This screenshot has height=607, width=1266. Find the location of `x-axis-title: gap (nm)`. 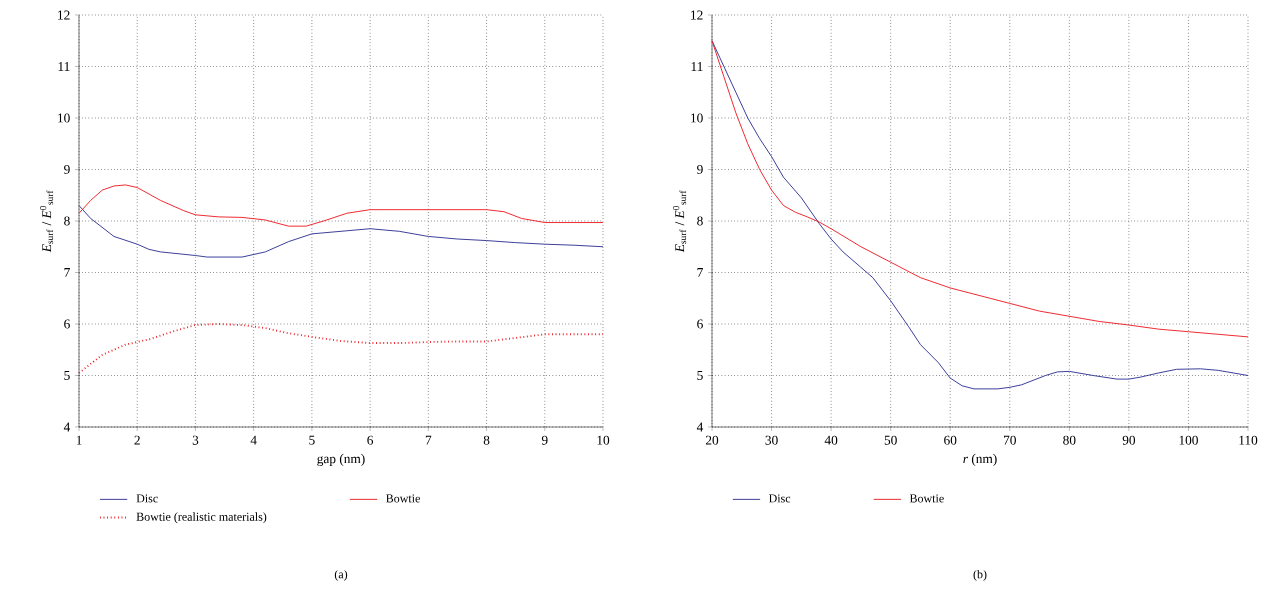

x-axis-title: gap (nm) is located at coordinates (341, 459).